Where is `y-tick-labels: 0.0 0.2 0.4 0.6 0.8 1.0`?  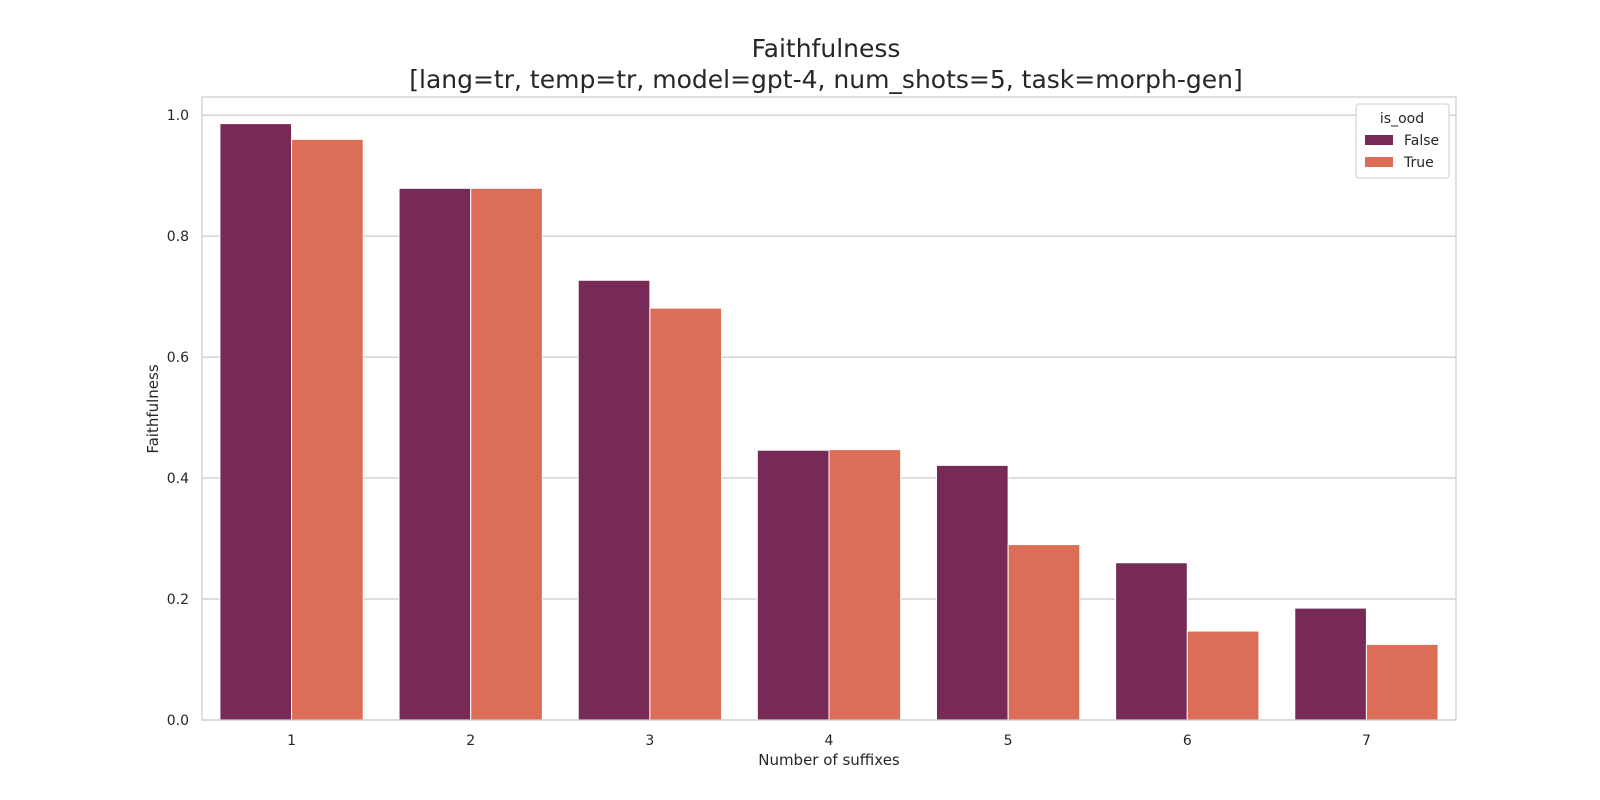 y-tick-labels: 0.0 0.2 0.4 0.6 0.8 1.0 is located at coordinates (178, 418).